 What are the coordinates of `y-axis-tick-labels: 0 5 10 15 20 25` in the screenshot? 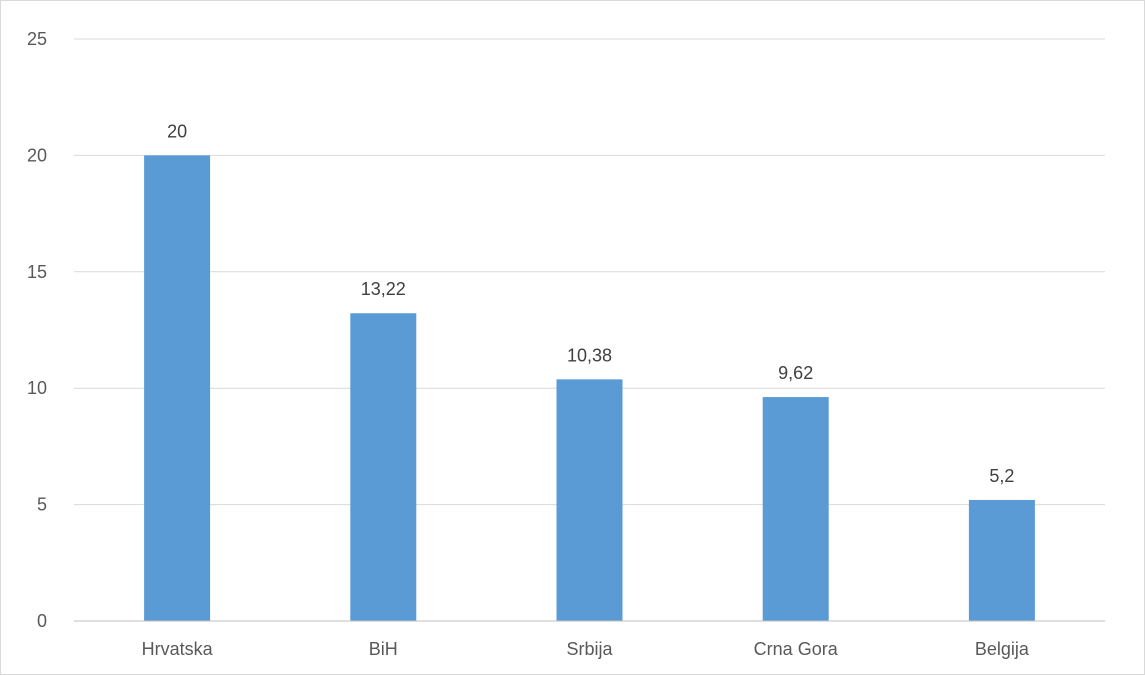 It's located at (37, 330).